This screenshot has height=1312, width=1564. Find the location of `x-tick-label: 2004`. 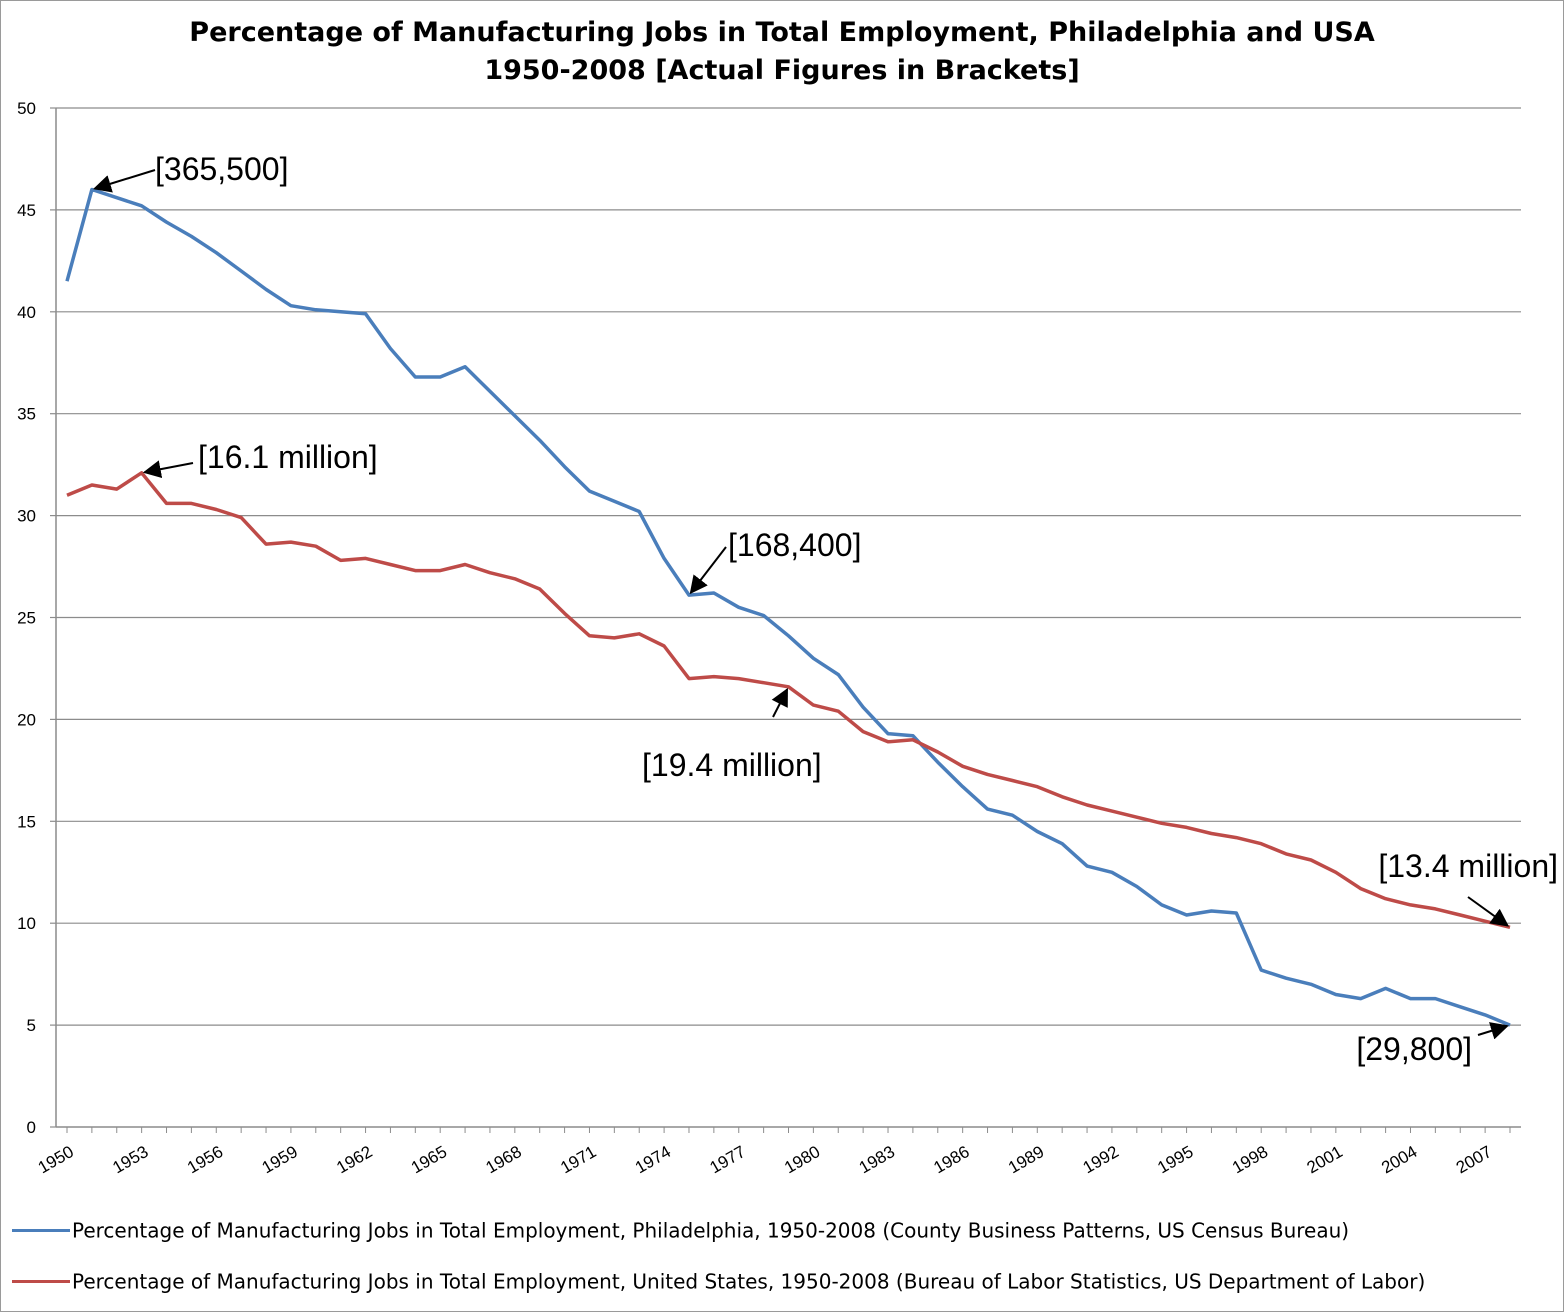

x-tick-label: 2004 is located at coordinates (1399, 1159).